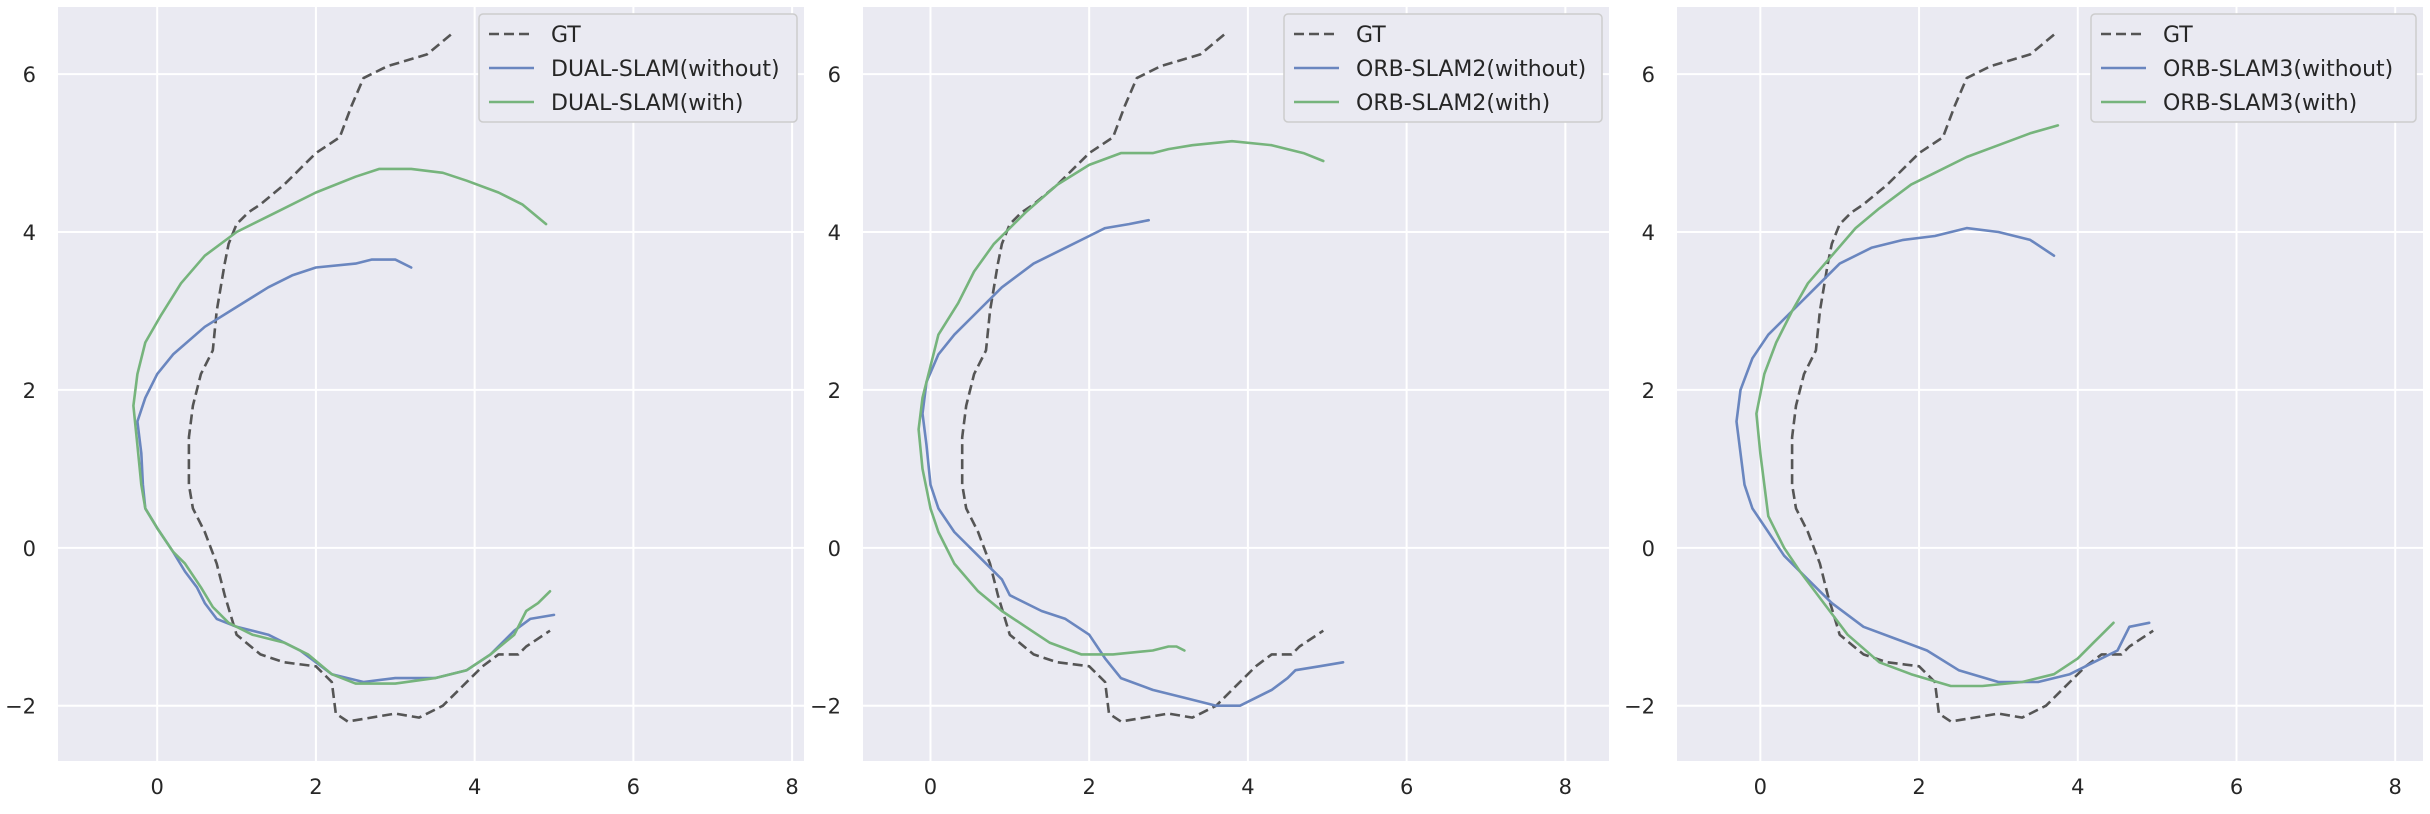  Describe the element at coordinates (647, 103) in the screenshot. I see `legend-label: DUAL-SLAM(with)` at that location.